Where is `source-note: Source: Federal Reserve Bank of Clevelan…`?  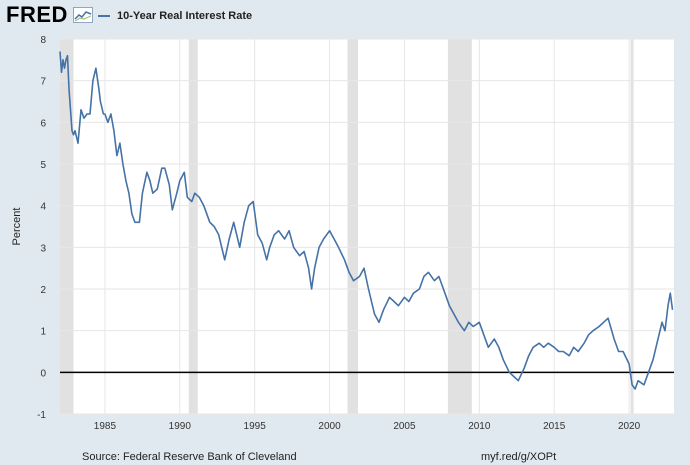
source-note: Source: Federal Reserve Bank of Clevelan… is located at coordinates (189, 457).